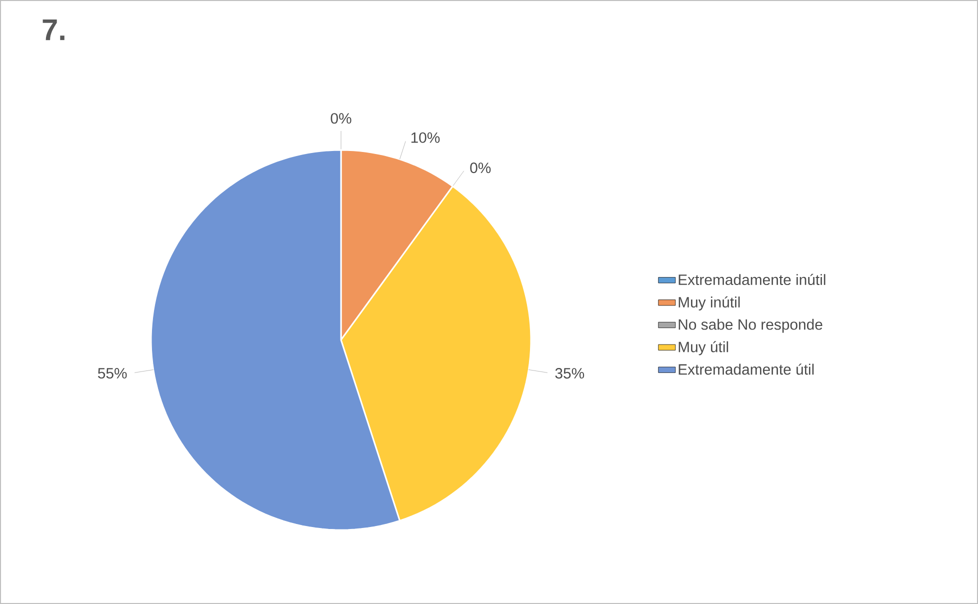 The width and height of the screenshot is (978, 604). What do you see at coordinates (752, 280) in the screenshot?
I see `legend-label: Extremadamente inútil` at bounding box center [752, 280].